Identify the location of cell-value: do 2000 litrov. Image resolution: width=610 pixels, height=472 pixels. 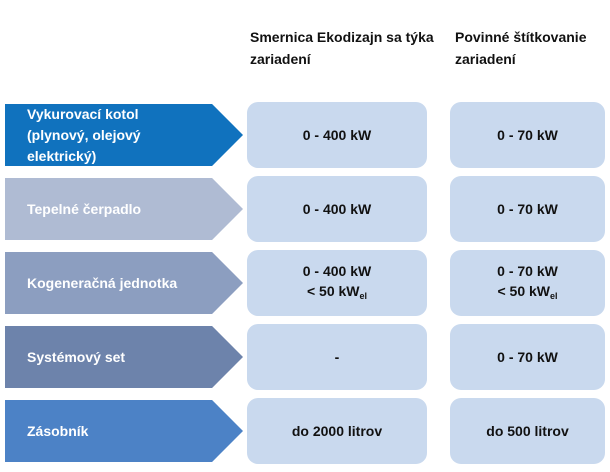
(337, 431).